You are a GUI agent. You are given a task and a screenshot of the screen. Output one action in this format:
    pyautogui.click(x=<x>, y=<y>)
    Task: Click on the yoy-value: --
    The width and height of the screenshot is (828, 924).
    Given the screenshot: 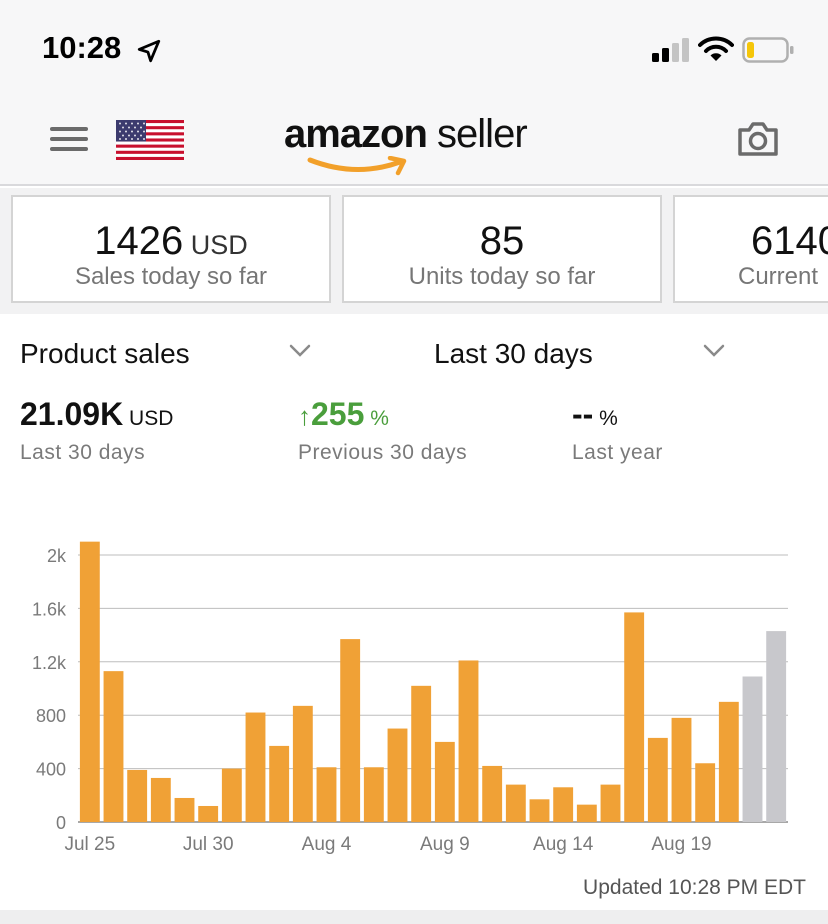 What is the action you would take?
    pyautogui.click(x=583, y=414)
    